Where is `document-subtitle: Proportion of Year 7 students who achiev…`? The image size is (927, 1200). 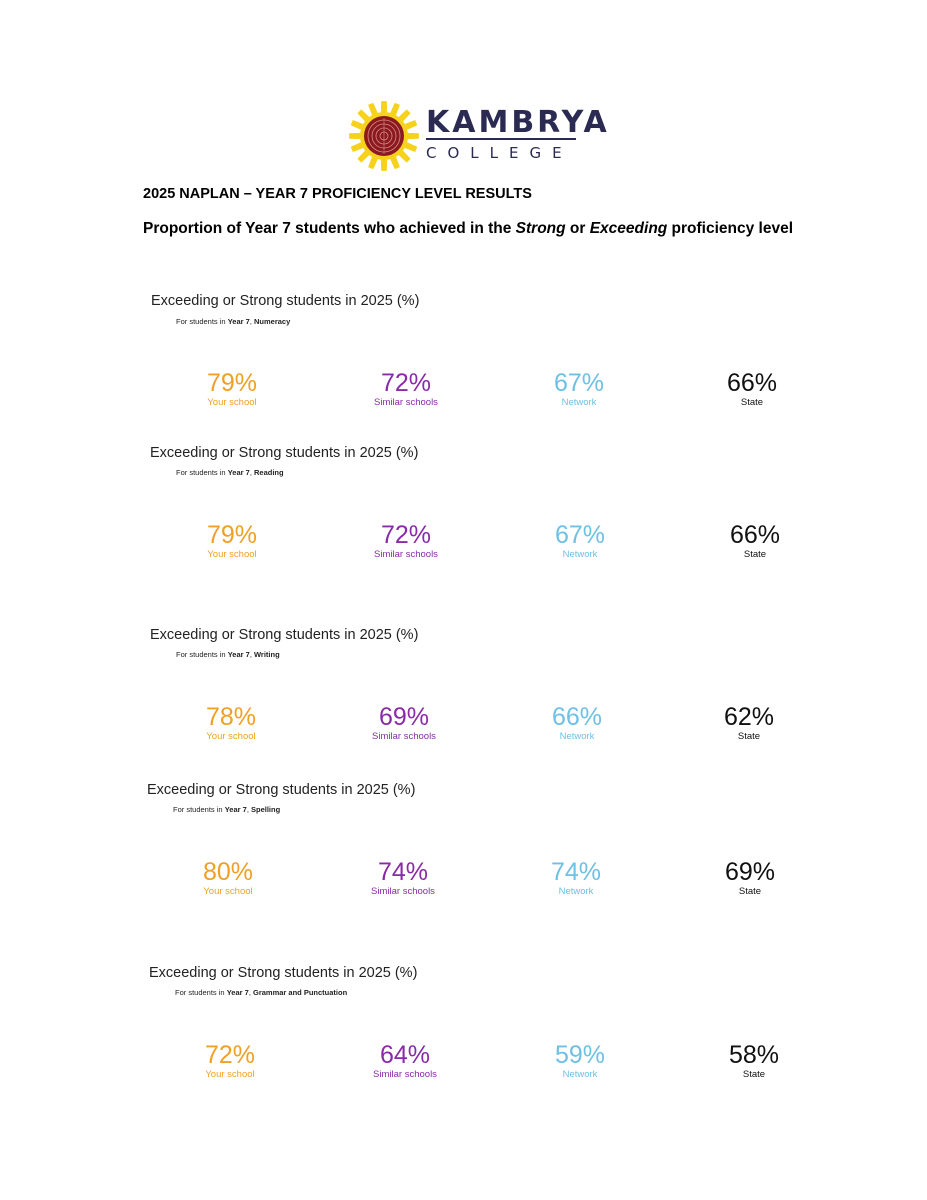
document-subtitle: Proportion of Year 7 students who achiev… is located at coordinates (468, 229).